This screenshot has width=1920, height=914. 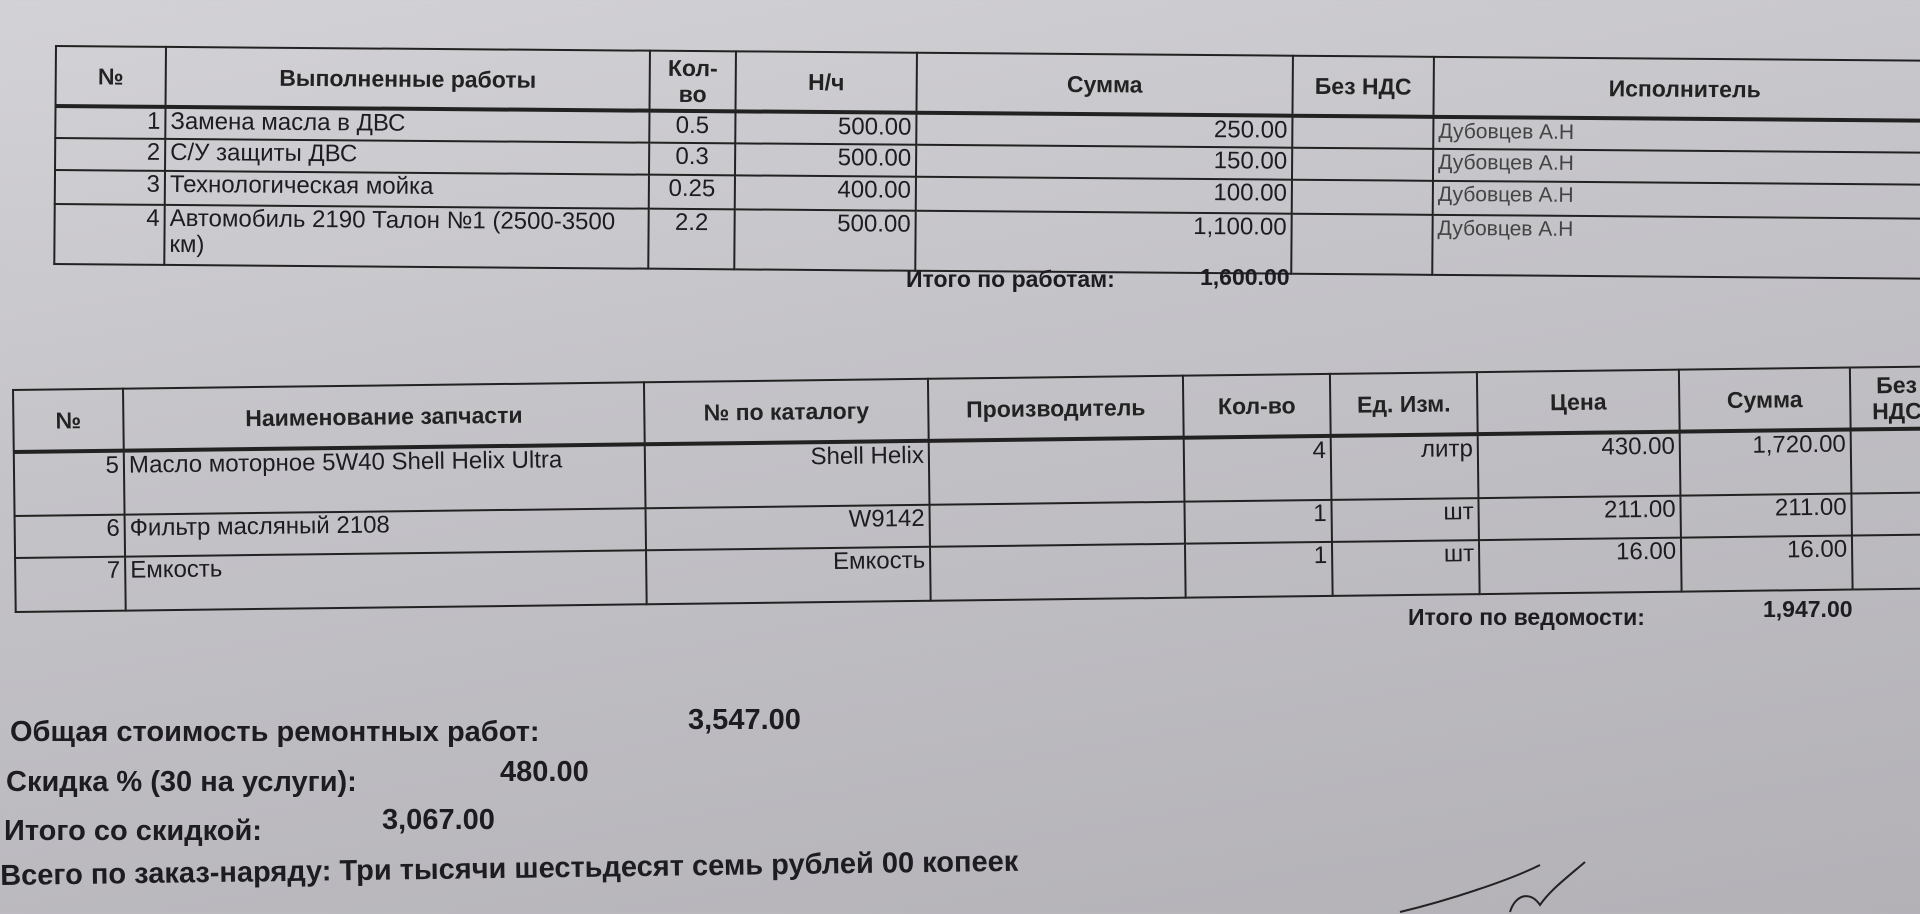 I want to click on parts-total-label: Итого по ведомости:, so click(x=1526, y=617).